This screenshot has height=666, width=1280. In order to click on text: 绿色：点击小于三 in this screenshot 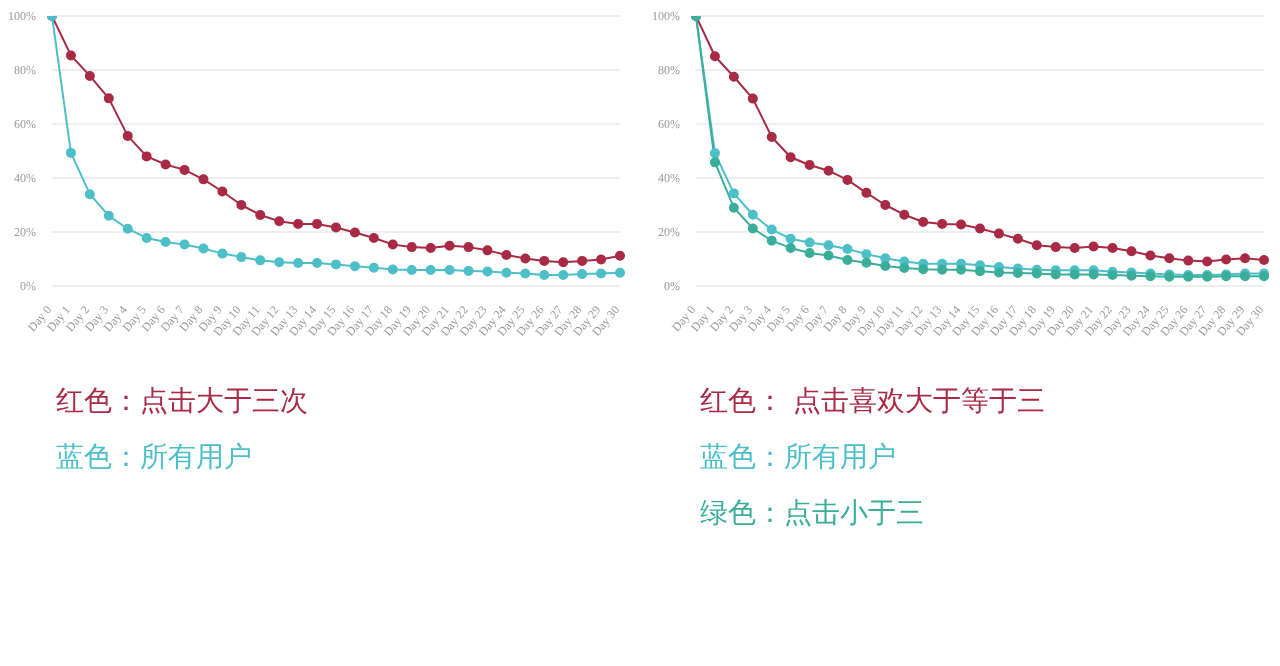, I will do `click(813, 515)`.